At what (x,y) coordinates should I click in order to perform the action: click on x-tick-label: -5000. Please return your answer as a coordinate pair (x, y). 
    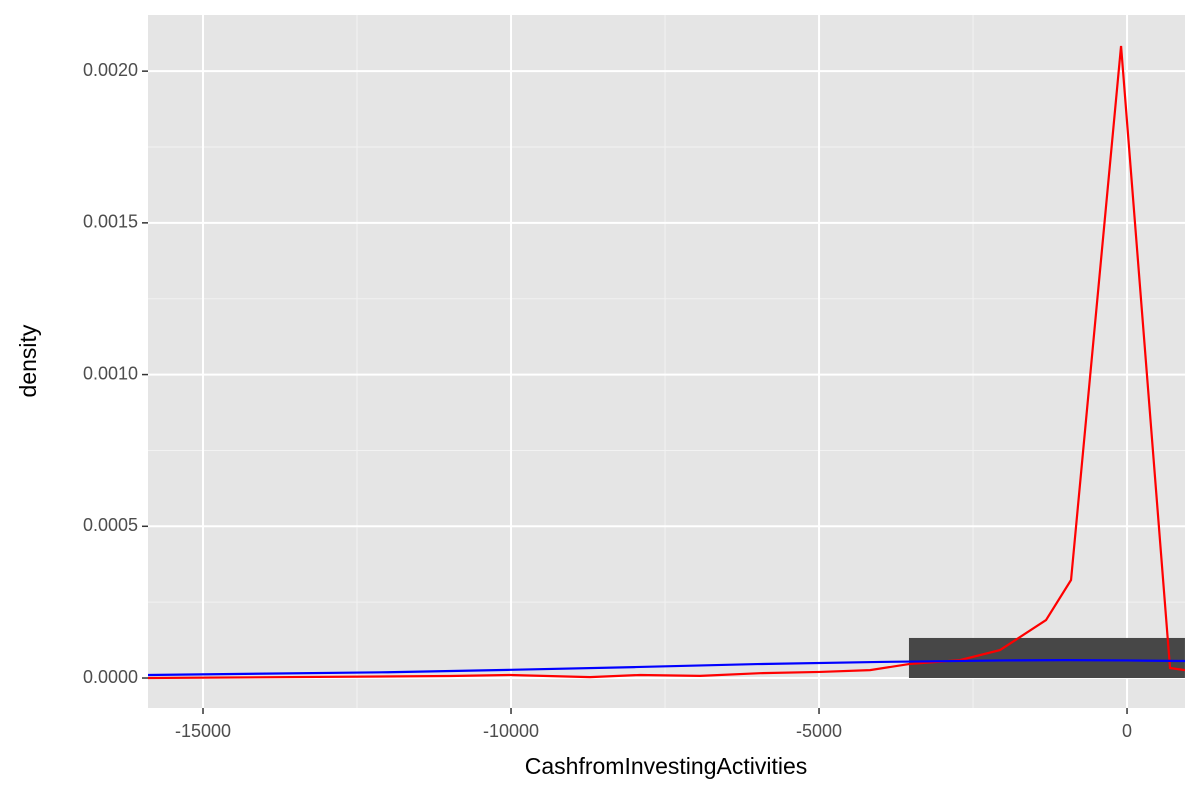
    Looking at the image, I should click on (819, 731).